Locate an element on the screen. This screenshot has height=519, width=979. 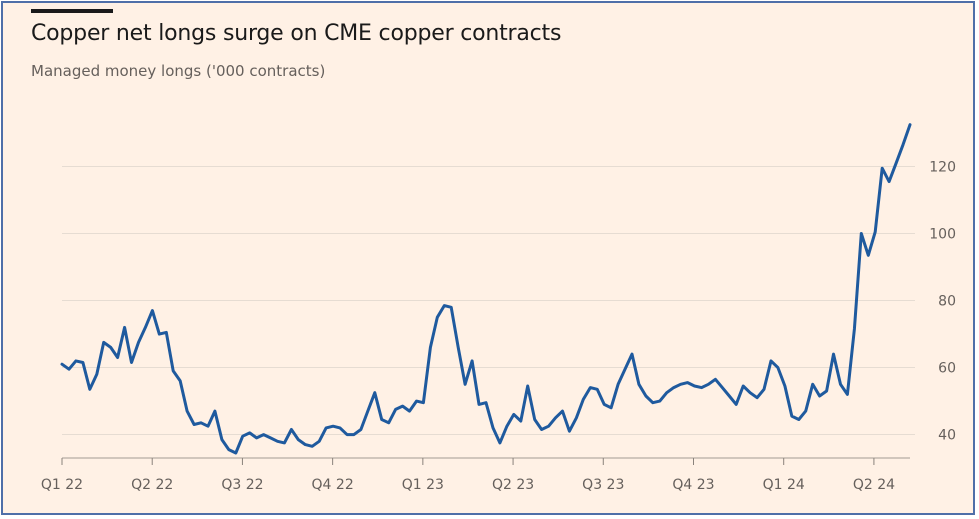
x-tick-label: Q4 22 is located at coordinates (333, 485).